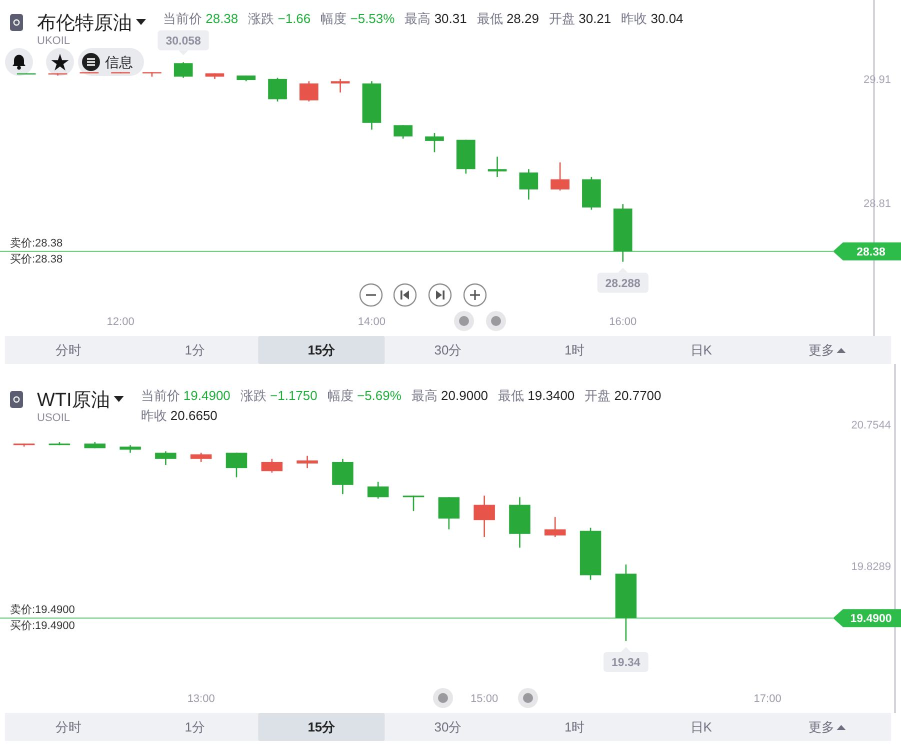 The width and height of the screenshot is (901, 745). What do you see at coordinates (623, 322) in the screenshot?
I see `x-tick-label: 16:00` at bounding box center [623, 322].